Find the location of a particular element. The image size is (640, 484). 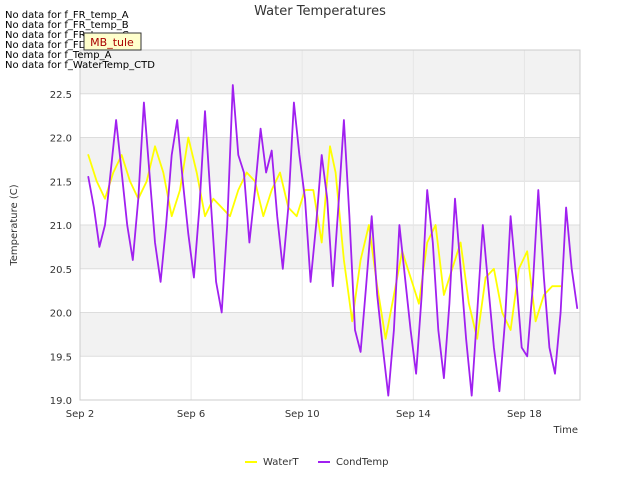

x-tick-label: Sep 6 is located at coordinates (191, 414).